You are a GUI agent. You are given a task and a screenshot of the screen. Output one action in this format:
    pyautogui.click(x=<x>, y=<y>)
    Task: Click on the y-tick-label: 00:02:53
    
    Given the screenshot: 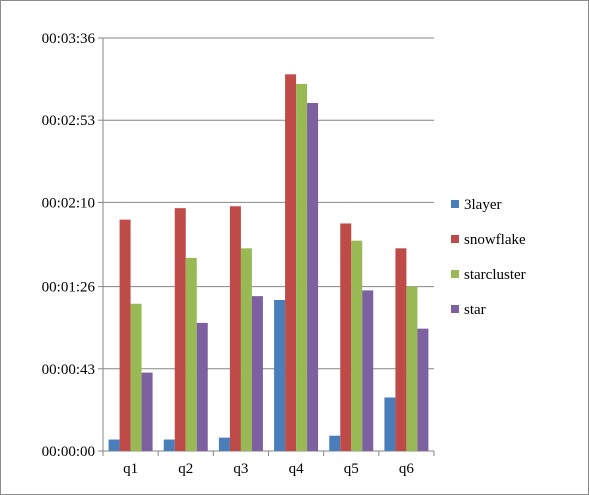 What is the action you would take?
    pyautogui.click(x=68, y=121)
    